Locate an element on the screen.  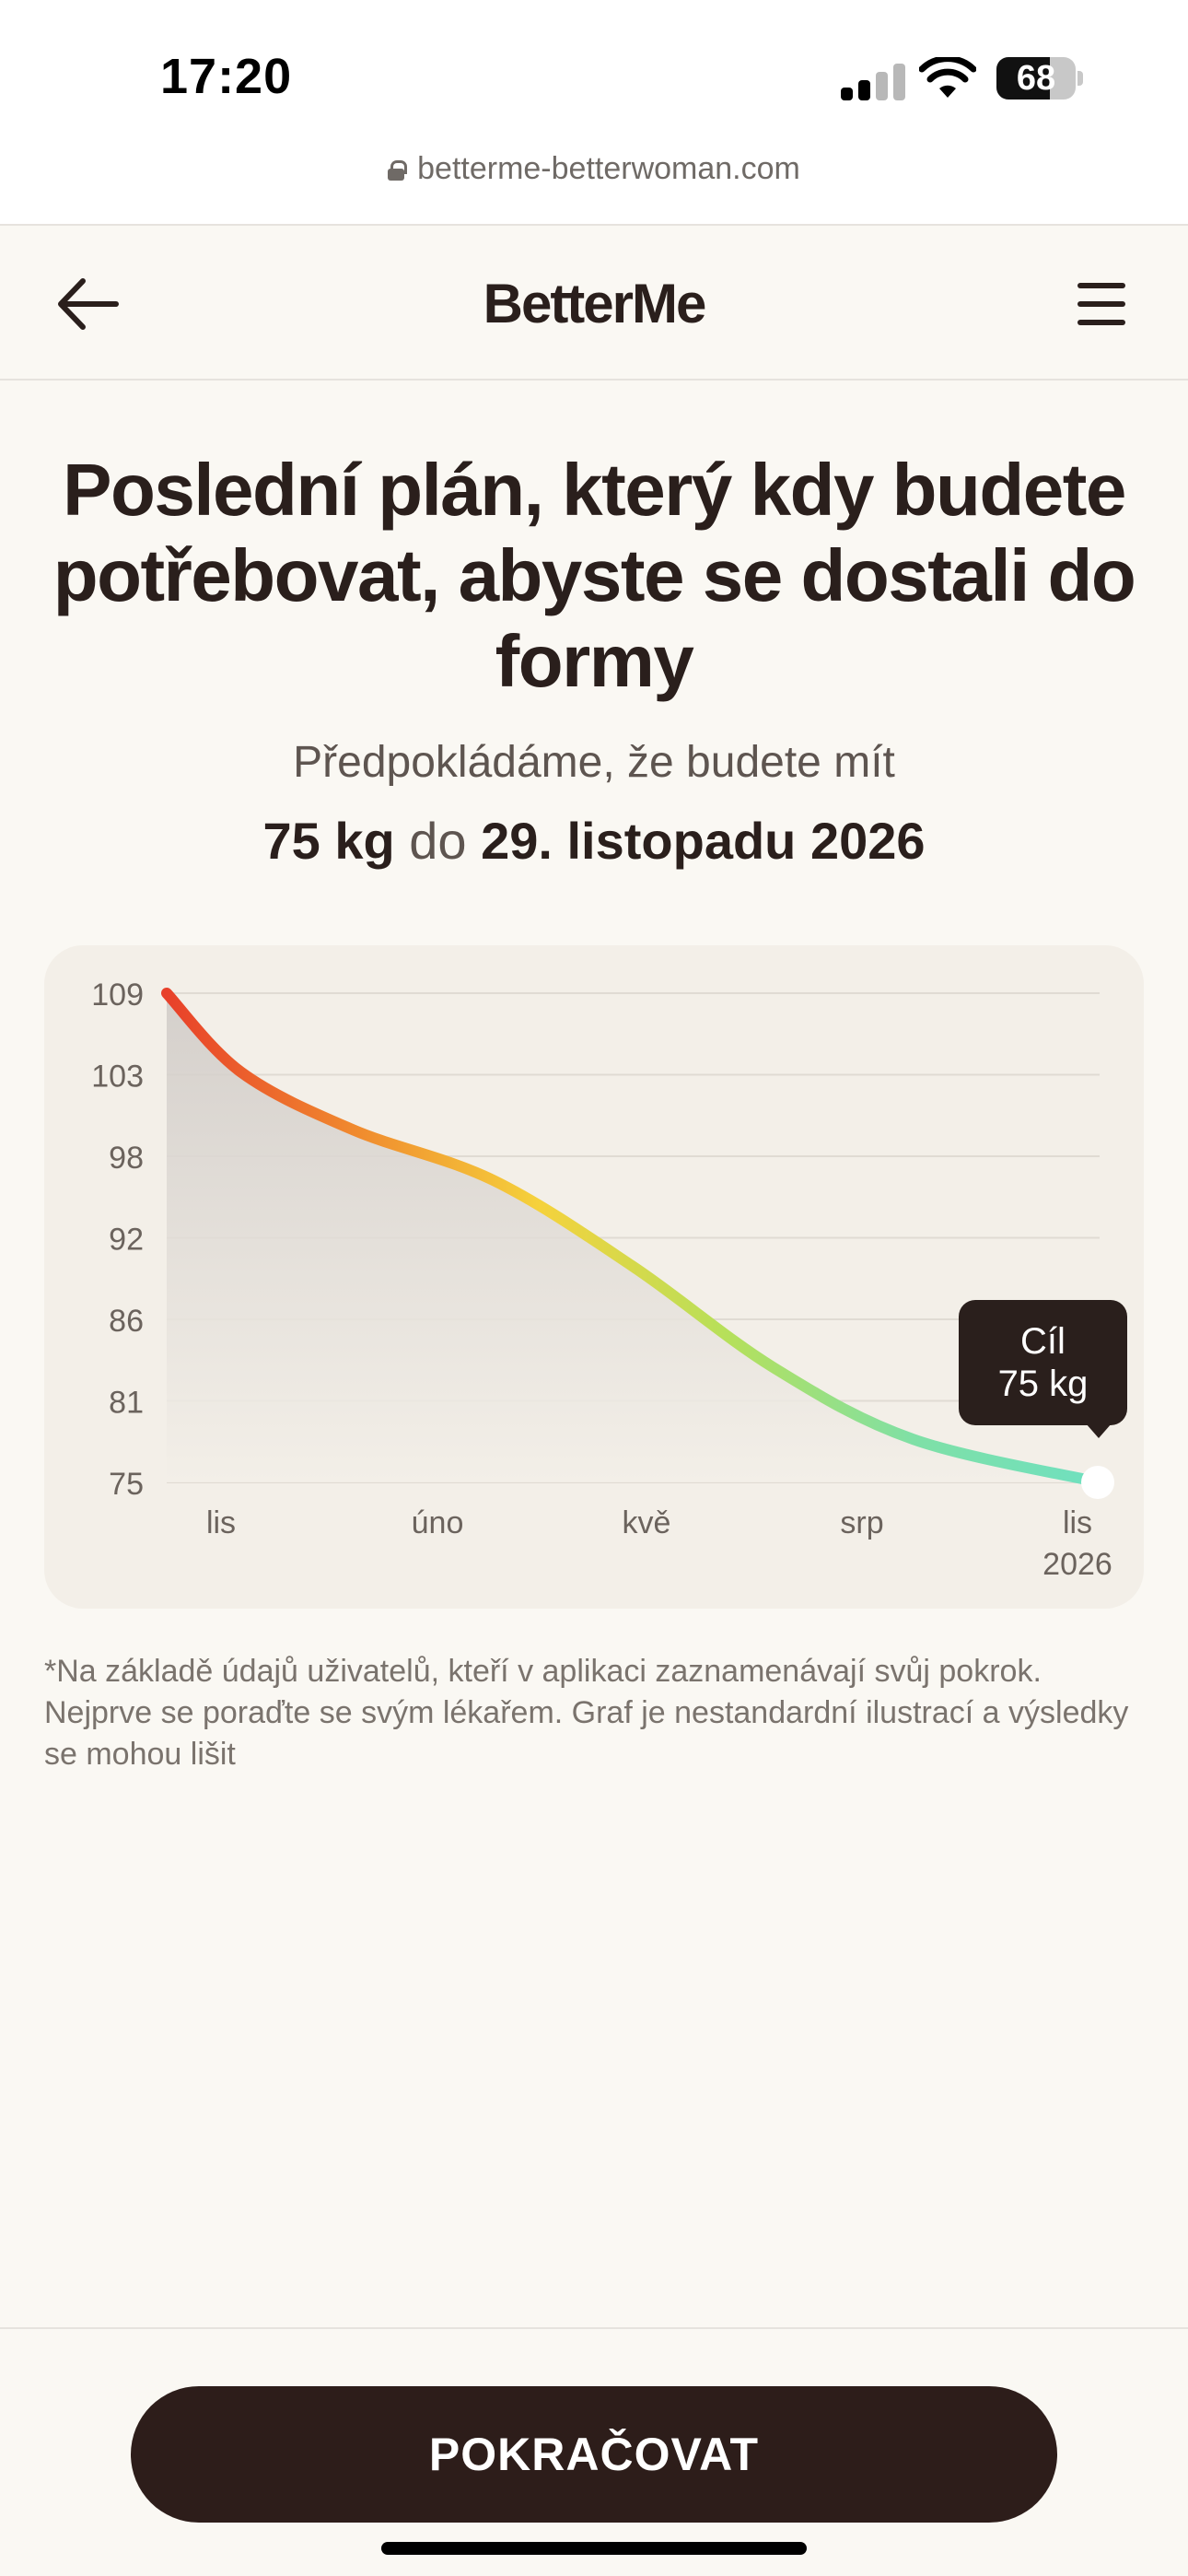
url-text: betterme-betterwoman.com is located at coordinates (608, 168).